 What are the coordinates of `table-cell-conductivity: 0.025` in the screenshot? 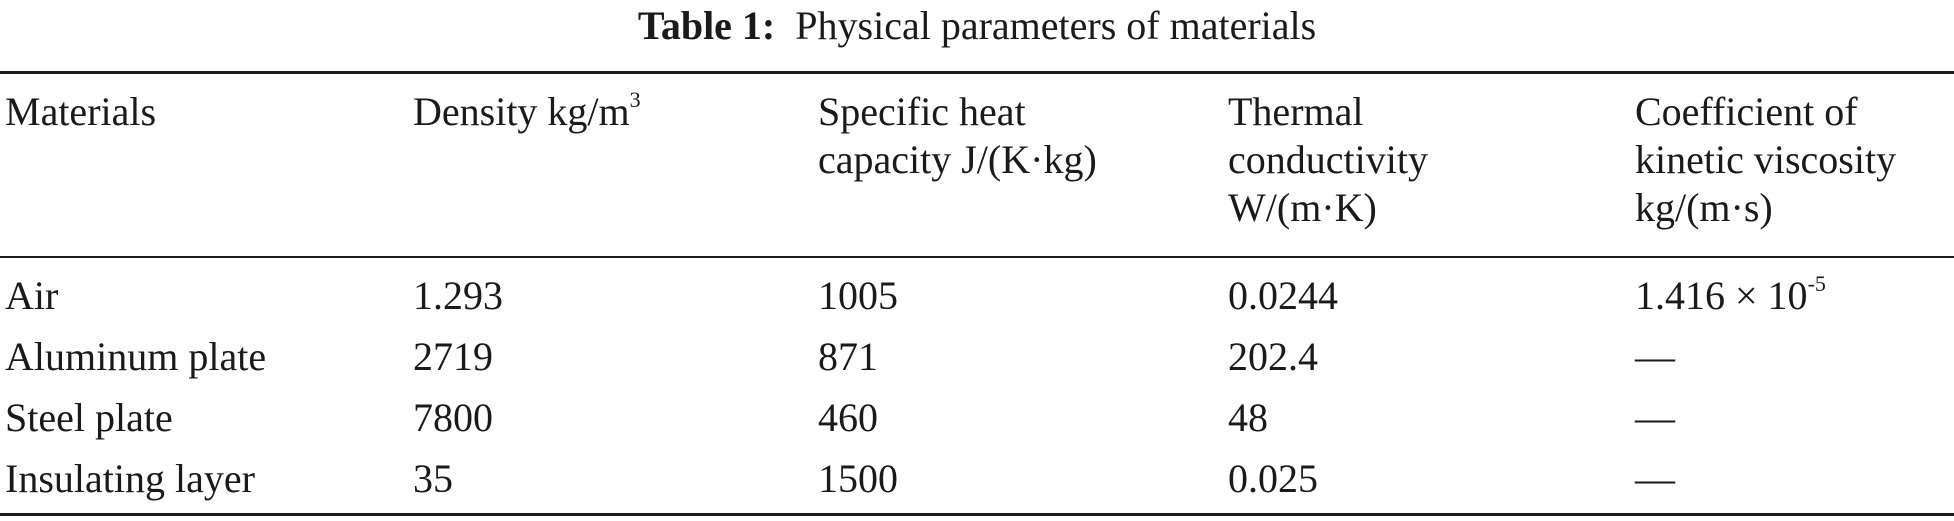 It's located at (1273, 478).